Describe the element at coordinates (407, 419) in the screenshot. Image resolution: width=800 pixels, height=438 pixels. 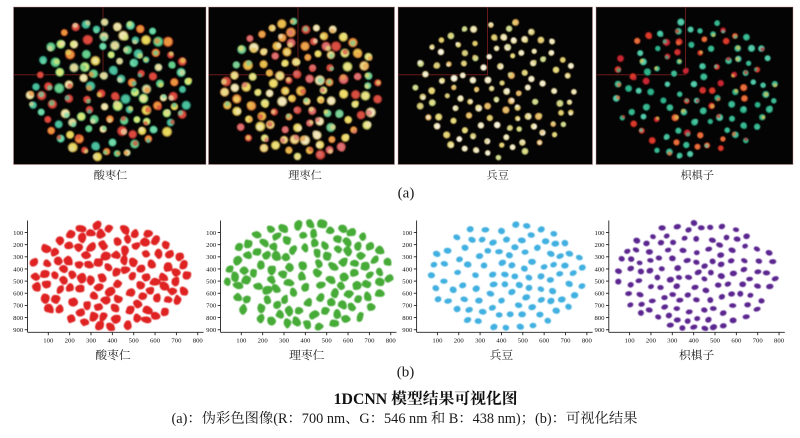
I see `svg-text: 546 nm` at that location.